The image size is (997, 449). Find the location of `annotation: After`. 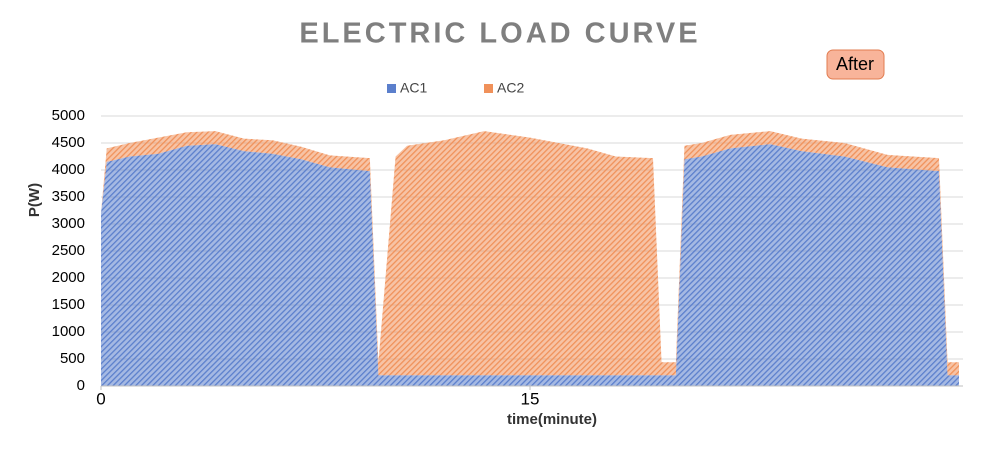

annotation: After is located at coordinates (855, 64).